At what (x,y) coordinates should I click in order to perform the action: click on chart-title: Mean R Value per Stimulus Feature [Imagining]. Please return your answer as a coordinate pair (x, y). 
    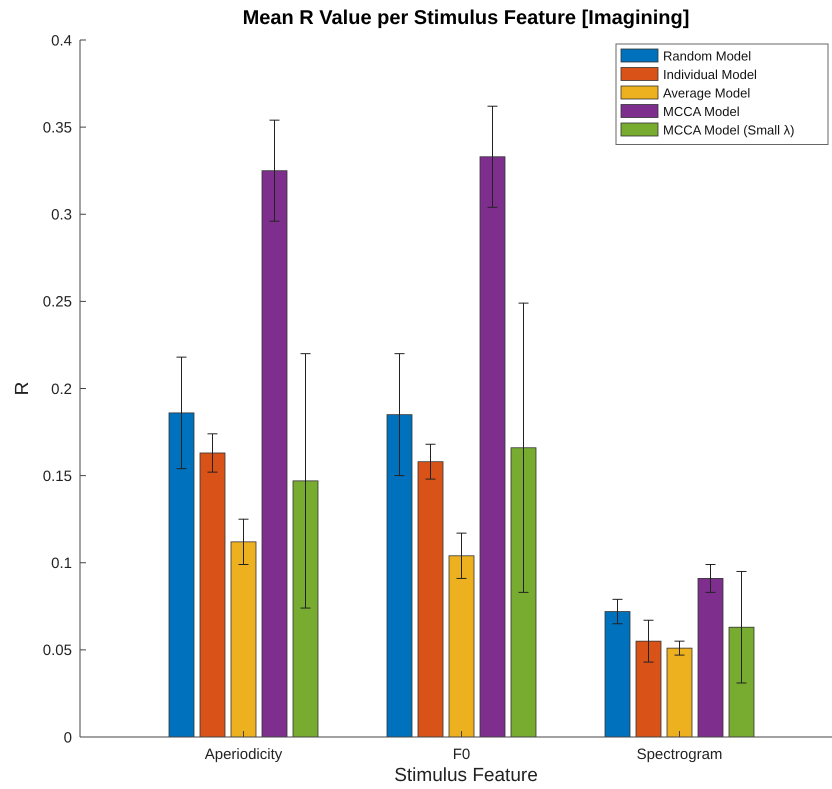
    Looking at the image, I should click on (466, 18).